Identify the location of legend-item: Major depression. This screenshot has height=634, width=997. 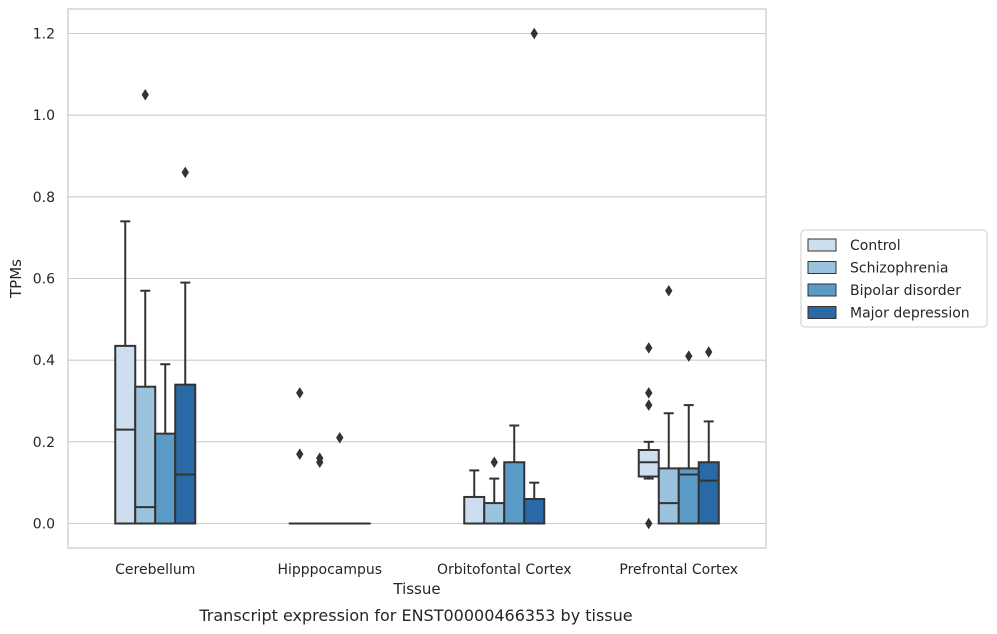
(888, 314).